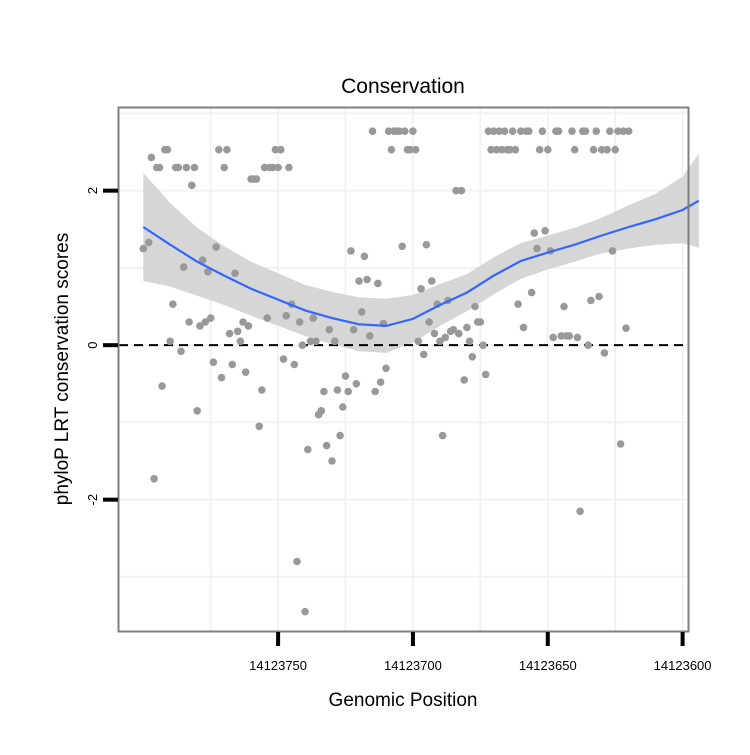 The width and height of the screenshot is (750, 755). What do you see at coordinates (101, 346) in the screenshot?
I see `y-axis: -2 0 2` at bounding box center [101, 346].